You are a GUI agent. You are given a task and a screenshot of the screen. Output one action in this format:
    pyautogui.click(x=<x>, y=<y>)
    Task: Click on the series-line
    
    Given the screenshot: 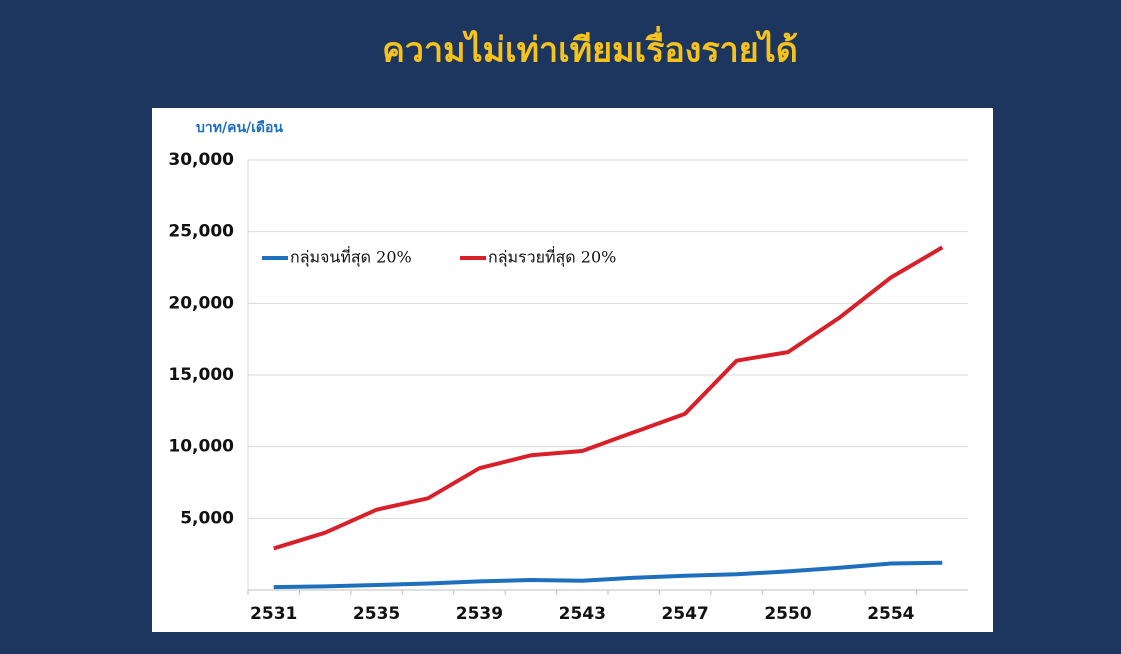 What is the action you would take?
    pyautogui.click(x=608, y=575)
    